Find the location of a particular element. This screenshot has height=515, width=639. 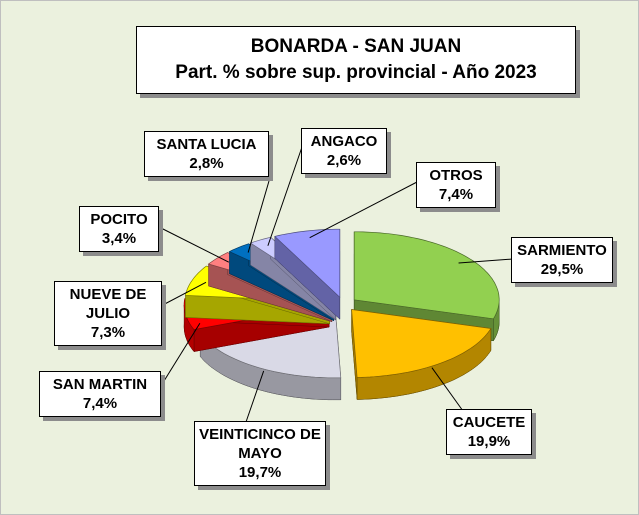

data-label: NUEVE DE JULIO 7,3% is located at coordinates (108, 313).